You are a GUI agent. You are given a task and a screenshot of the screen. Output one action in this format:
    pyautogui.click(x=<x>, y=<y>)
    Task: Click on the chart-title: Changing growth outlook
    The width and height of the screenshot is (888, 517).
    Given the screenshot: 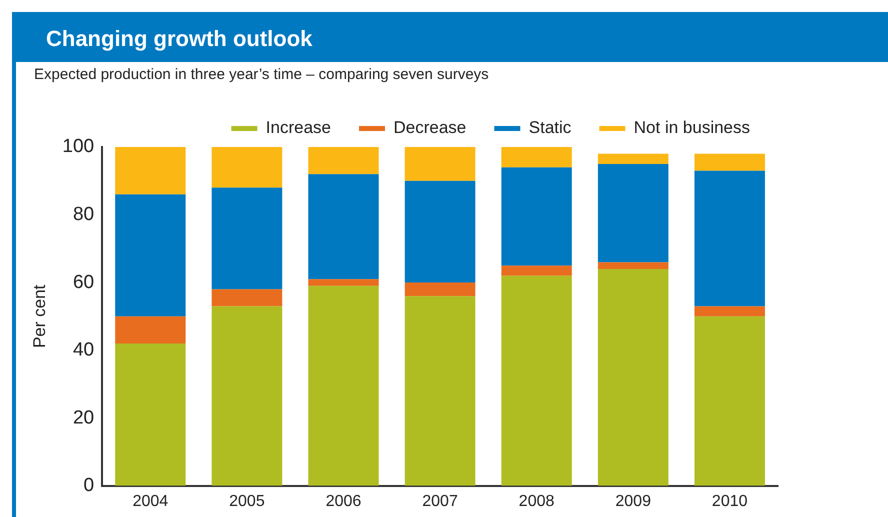 What is the action you would take?
    pyautogui.click(x=179, y=39)
    